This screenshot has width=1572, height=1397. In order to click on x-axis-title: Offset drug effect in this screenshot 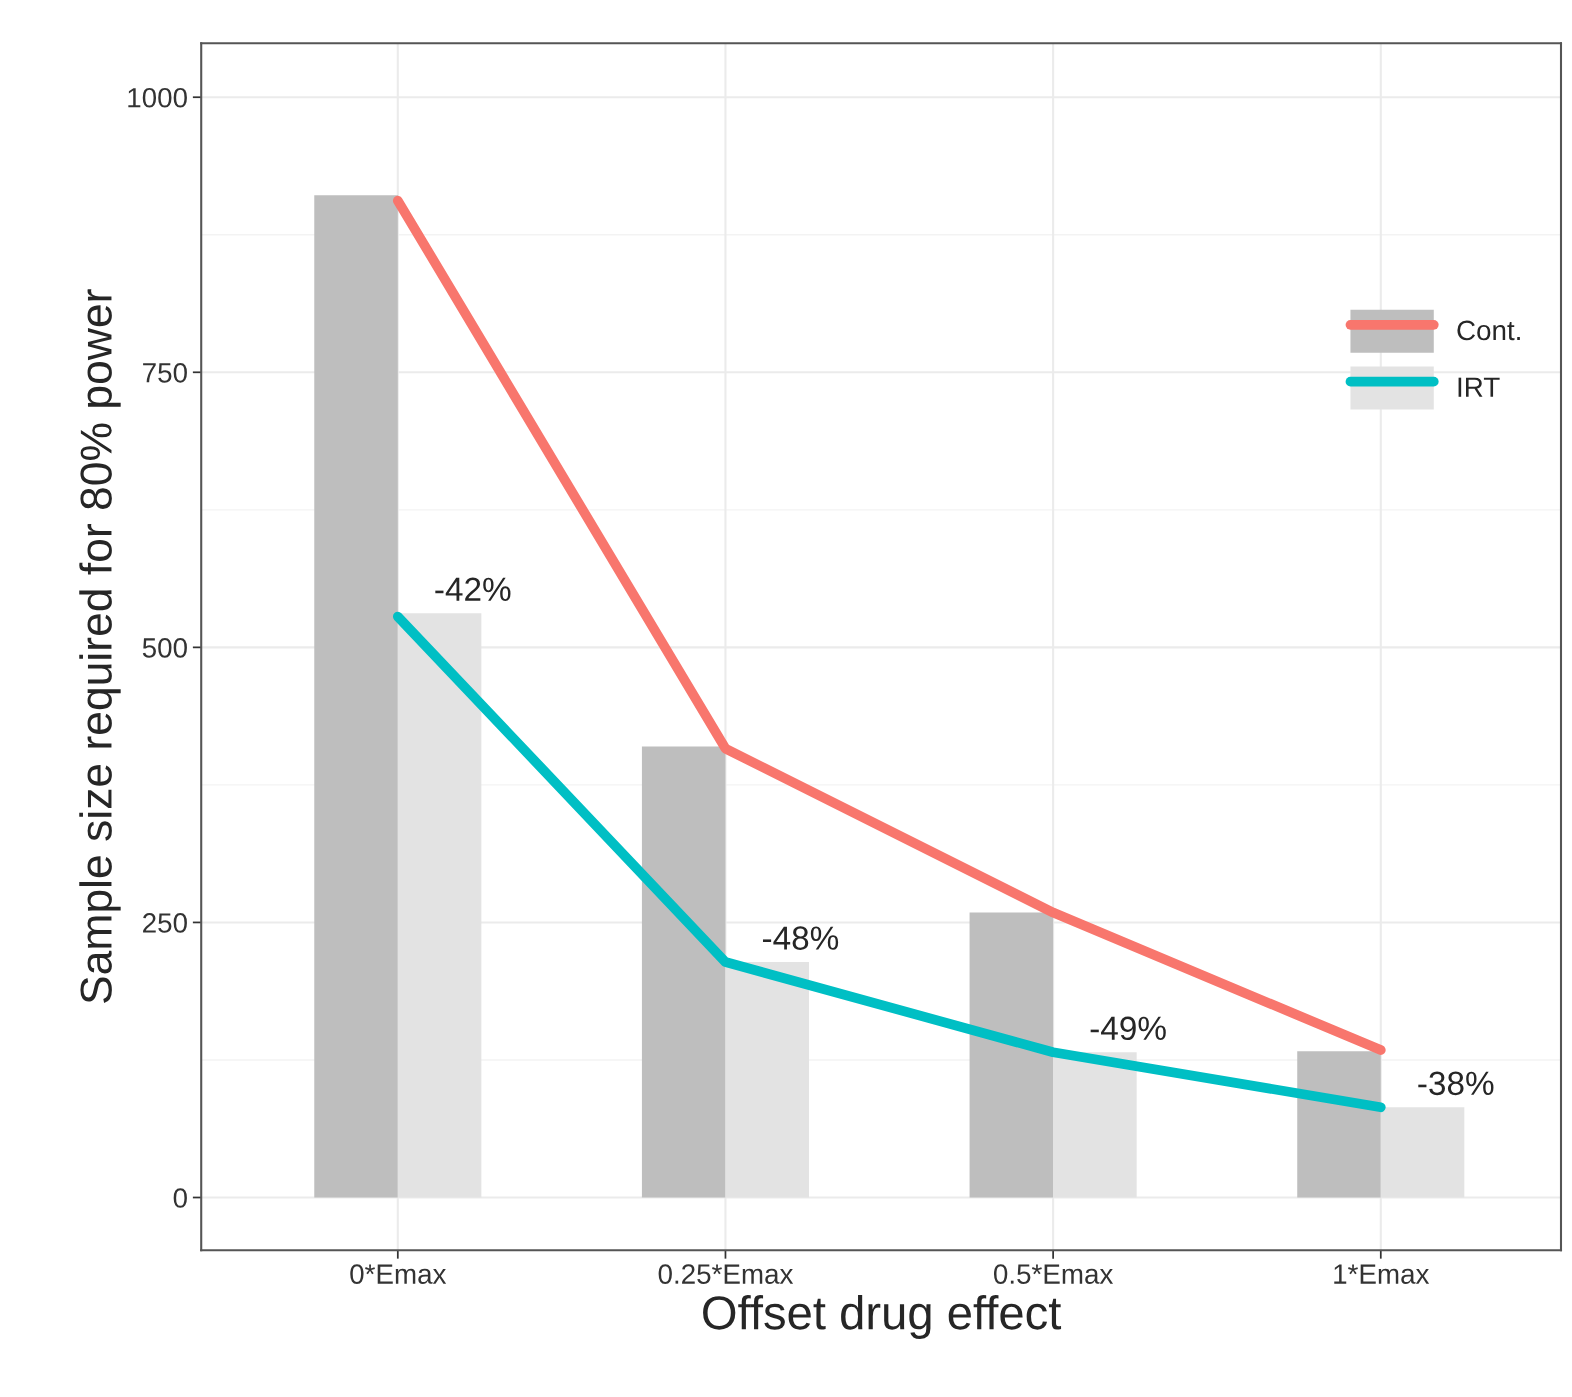, I will do `click(882, 1316)`.